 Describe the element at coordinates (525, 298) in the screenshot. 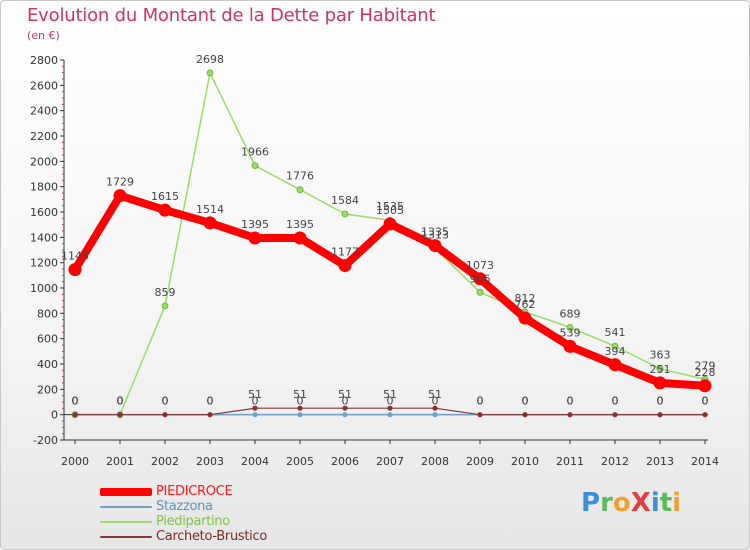

I see `data-label: 812` at that location.